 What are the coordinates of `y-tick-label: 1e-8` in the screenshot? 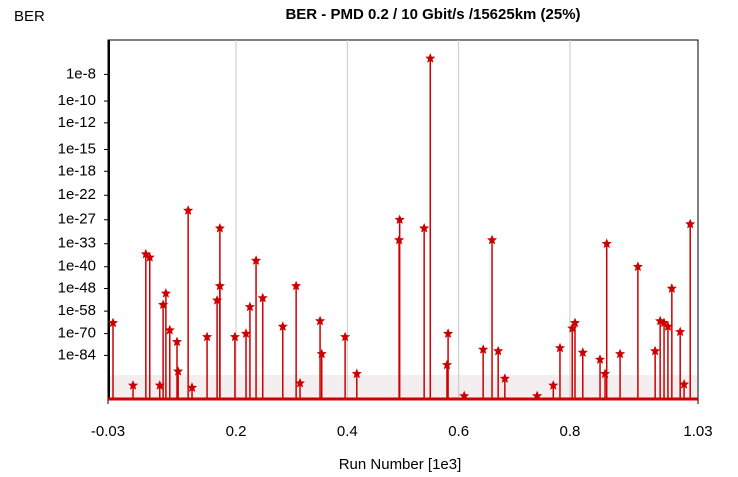 It's located at (81, 73).